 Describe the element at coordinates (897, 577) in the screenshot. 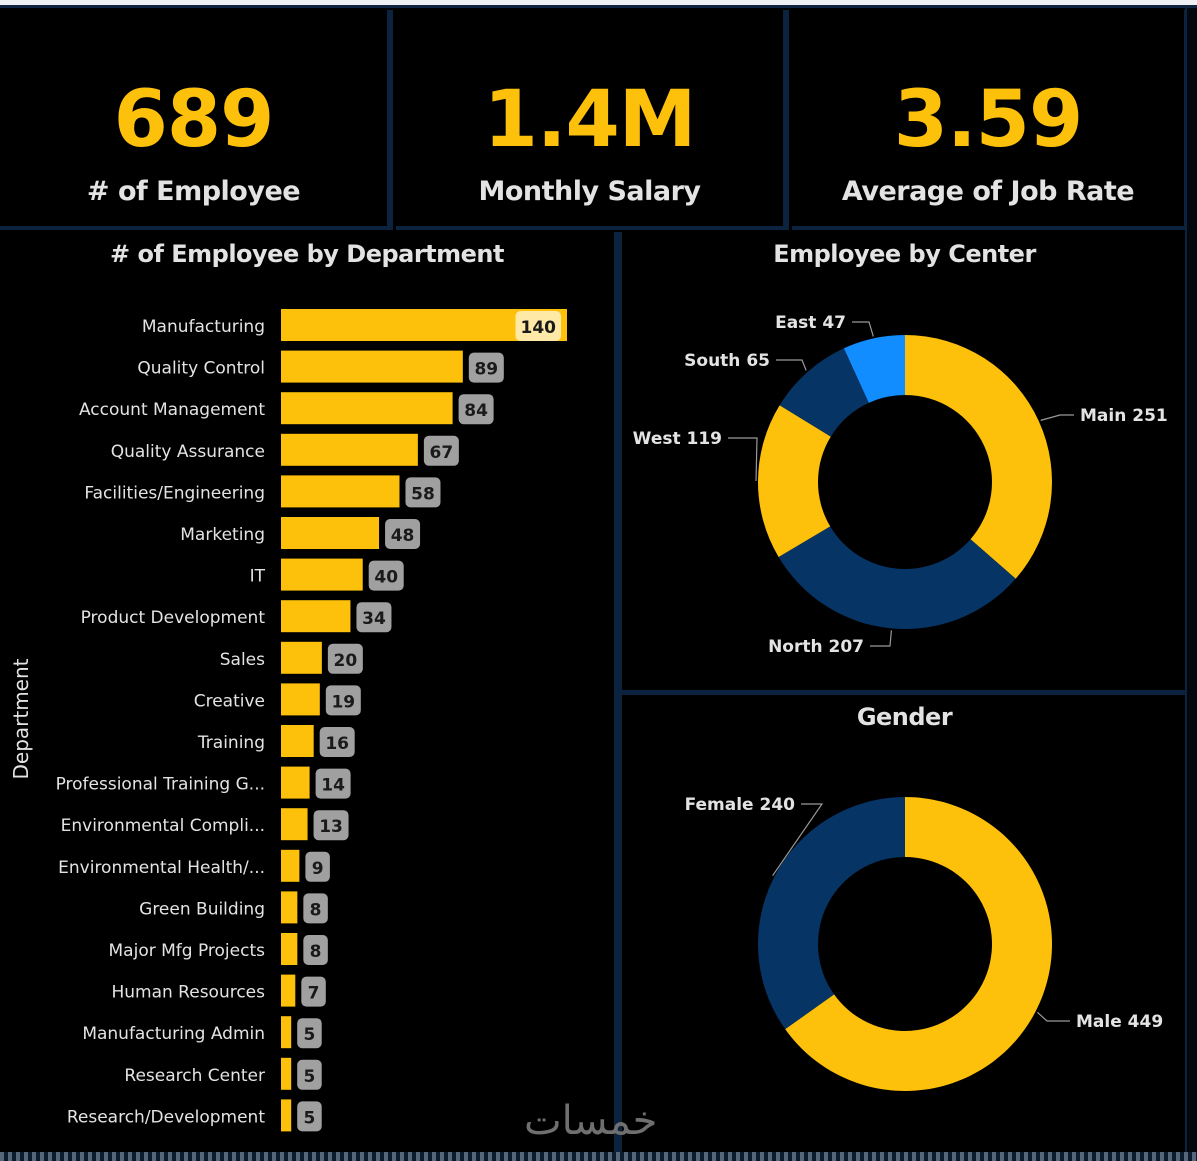

I see `donut-slice-north` at that location.